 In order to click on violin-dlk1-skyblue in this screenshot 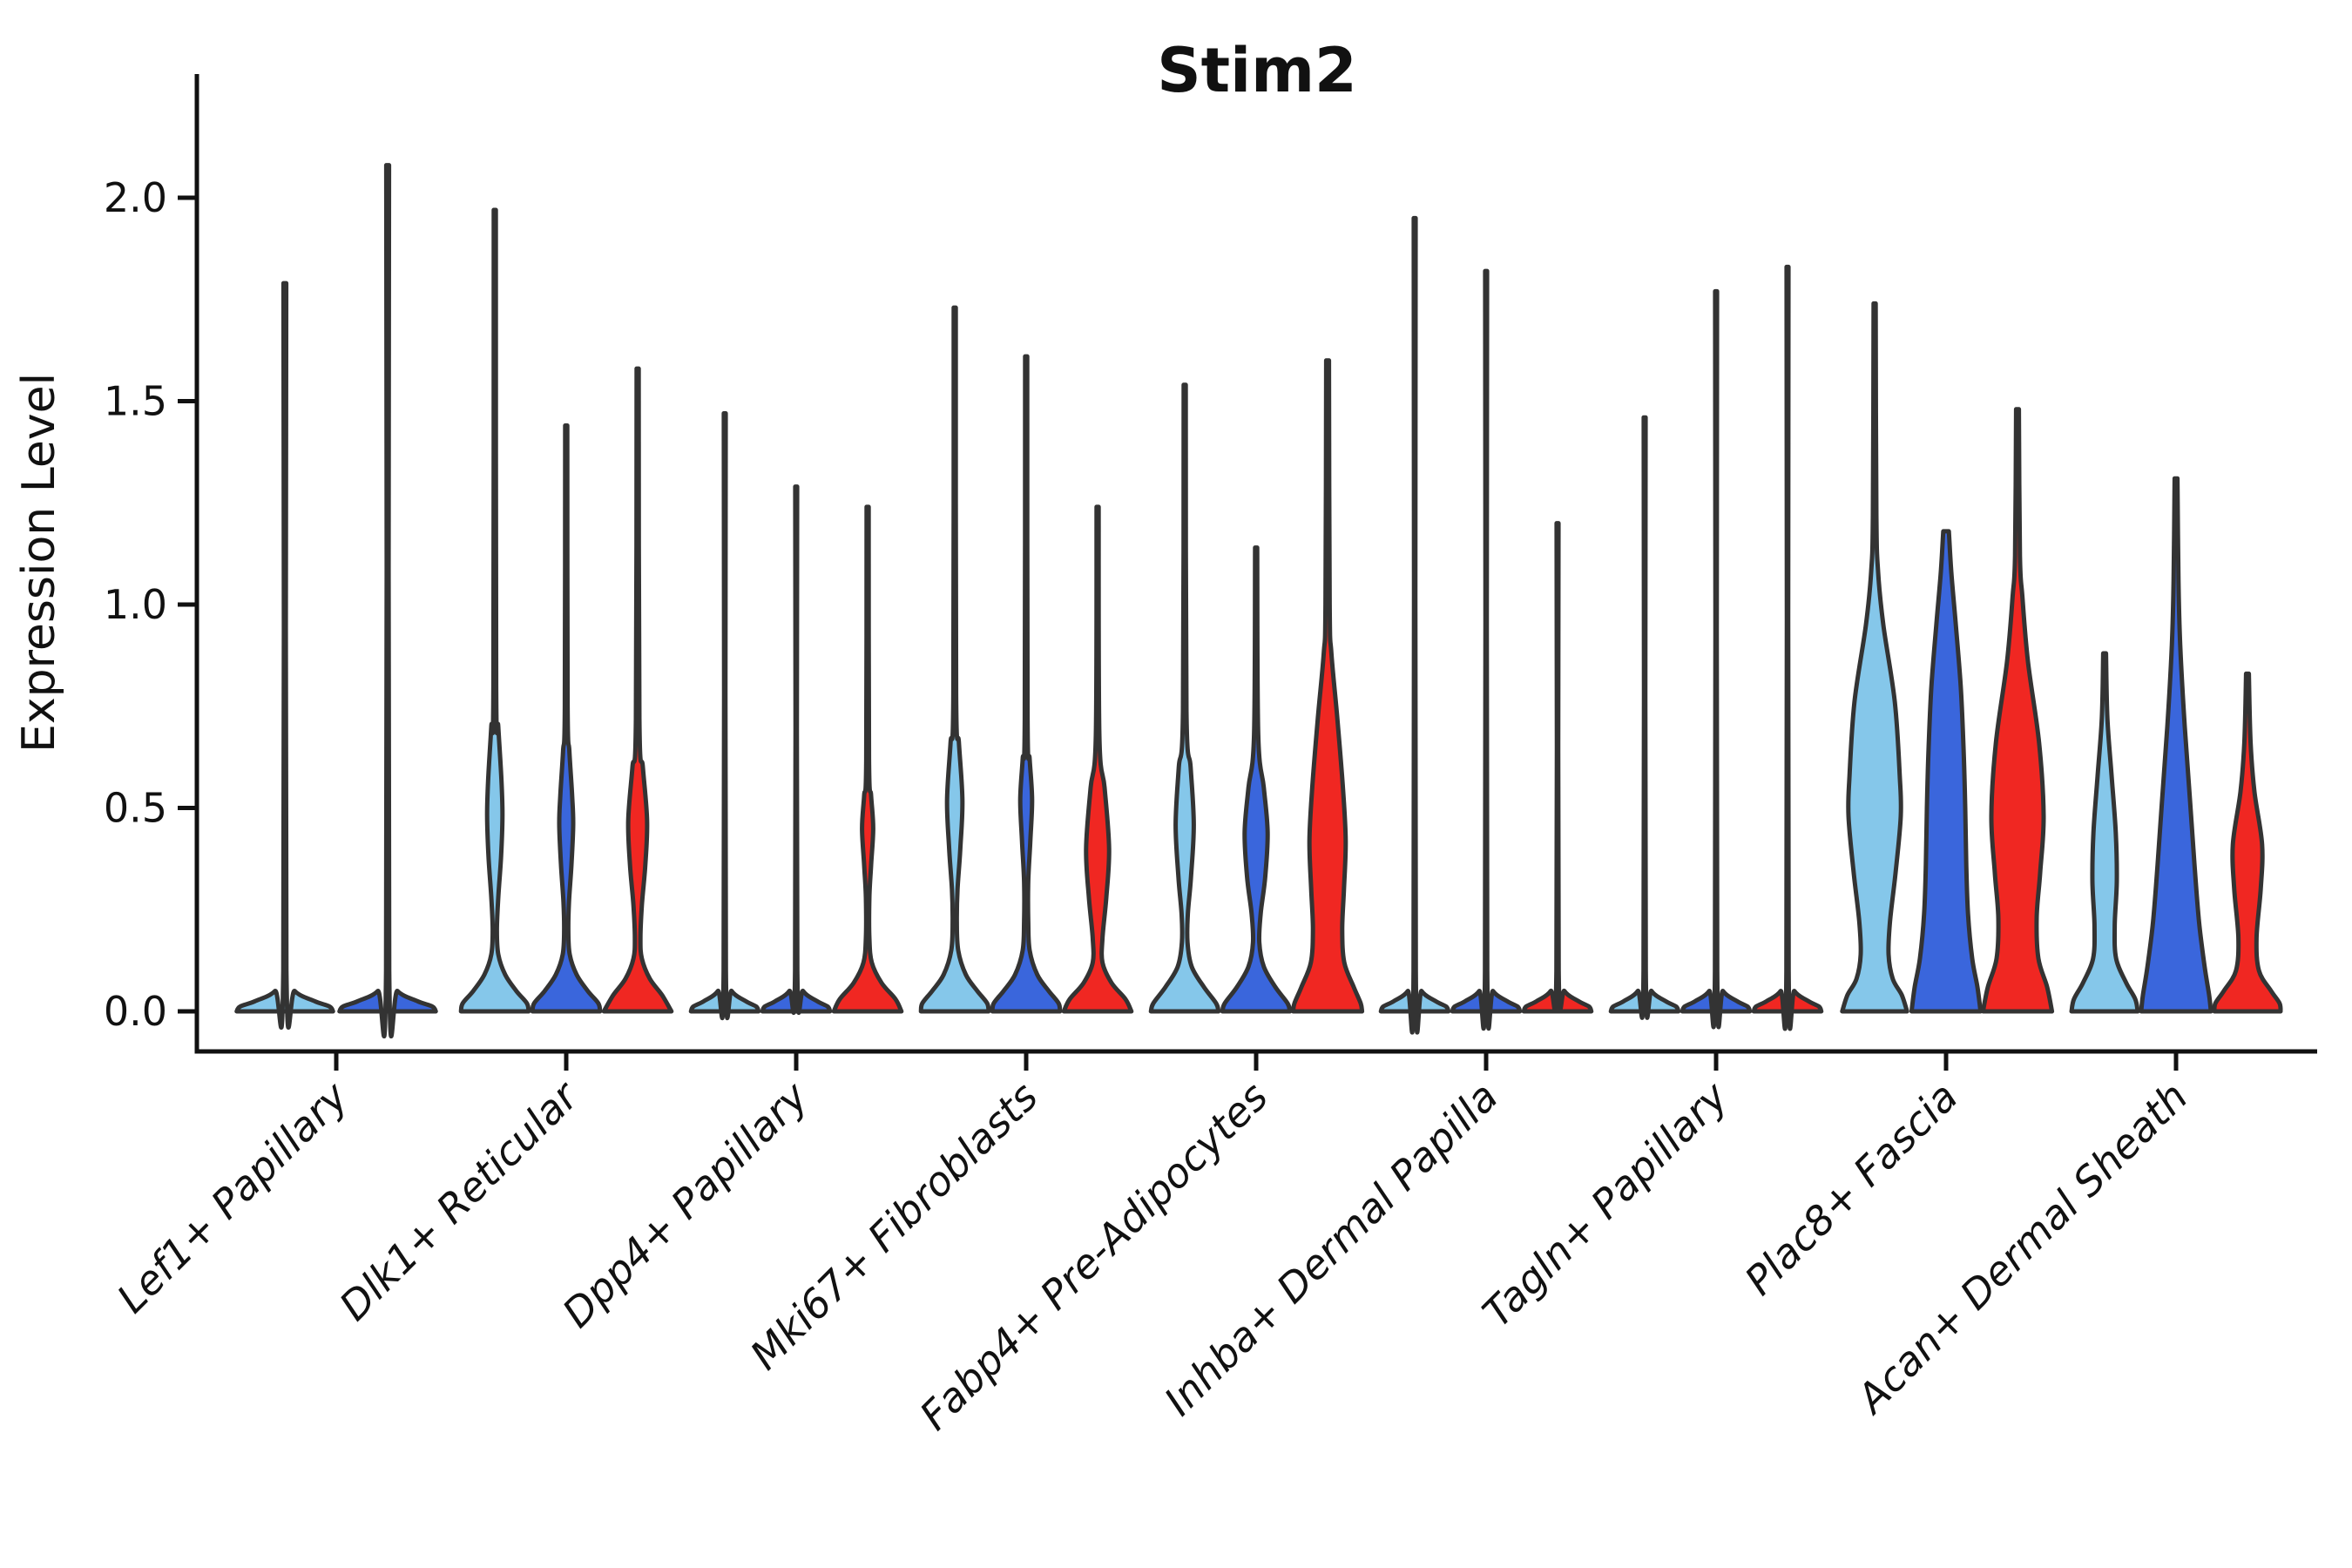, I will do `click(495, 610)`.